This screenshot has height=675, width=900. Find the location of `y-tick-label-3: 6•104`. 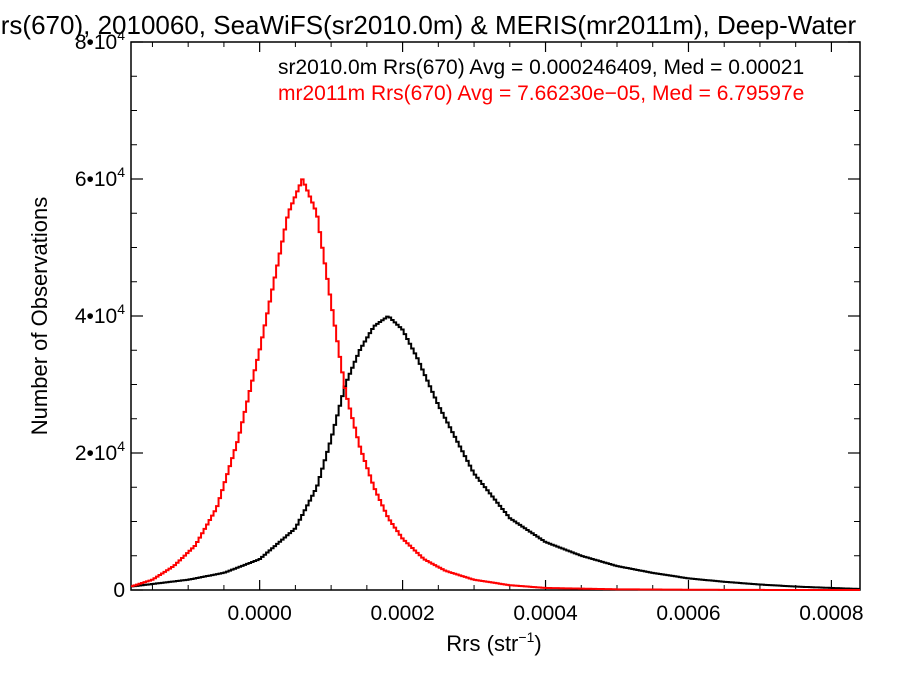

y-tick-label-3: 6•104 is located at coordinates (100, 177).